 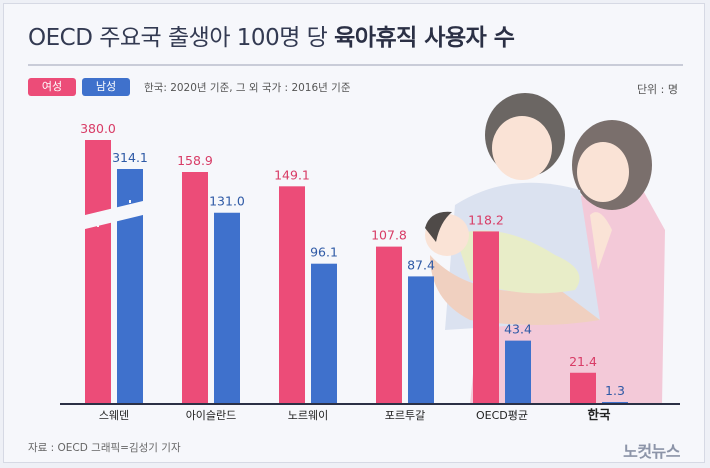 I want to click on legend: 여성 남성 한국: 2020년 기준, 그 외 국가 : 2016년 기준, so click(x=189, y=87).